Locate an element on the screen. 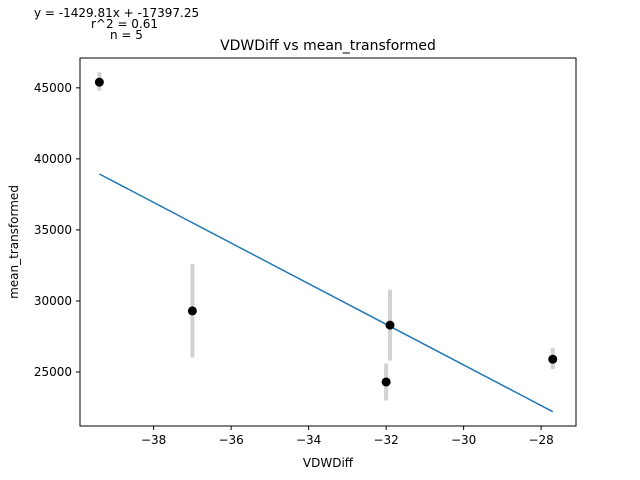 The width and height of the screenshot is (640, 480). y-axis-label: mean_transformed is located at coordinates (14, 242).